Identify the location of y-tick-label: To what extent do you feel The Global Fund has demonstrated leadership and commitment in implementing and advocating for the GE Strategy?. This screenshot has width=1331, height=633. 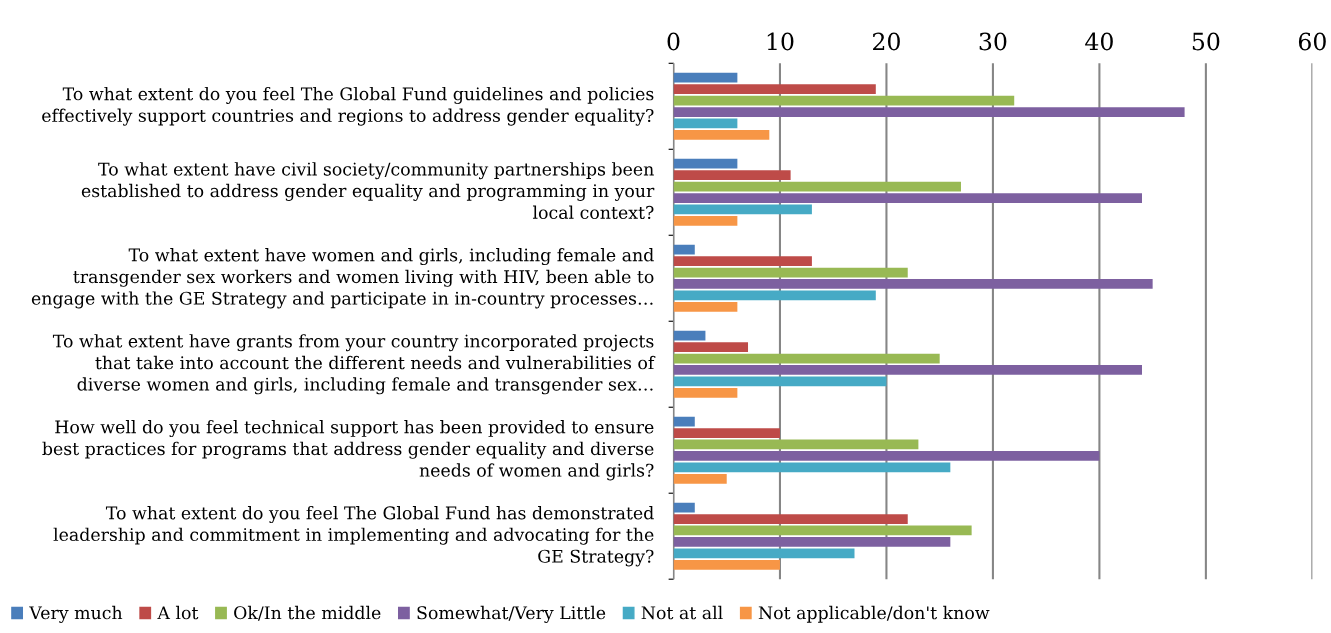
(353, 536).